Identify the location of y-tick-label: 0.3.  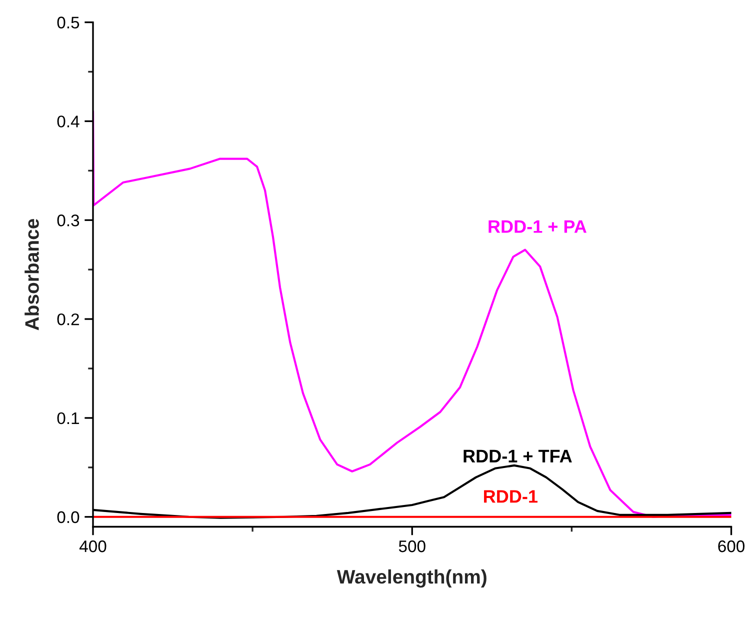
(68, 220).